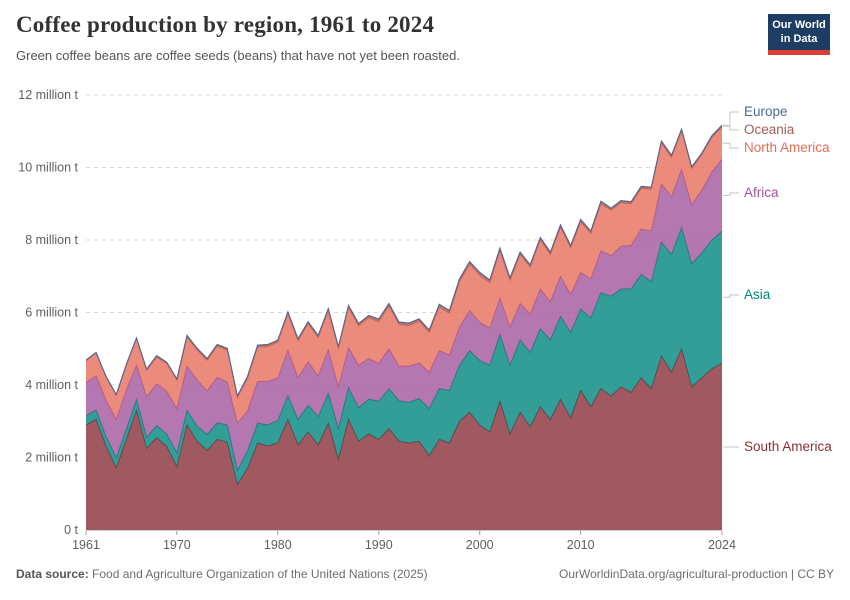  What do you see at coordinates (51, 240) in the screenshot?
I see `y-tick-label-8: 8 million t` at bounding box center [51, 240].